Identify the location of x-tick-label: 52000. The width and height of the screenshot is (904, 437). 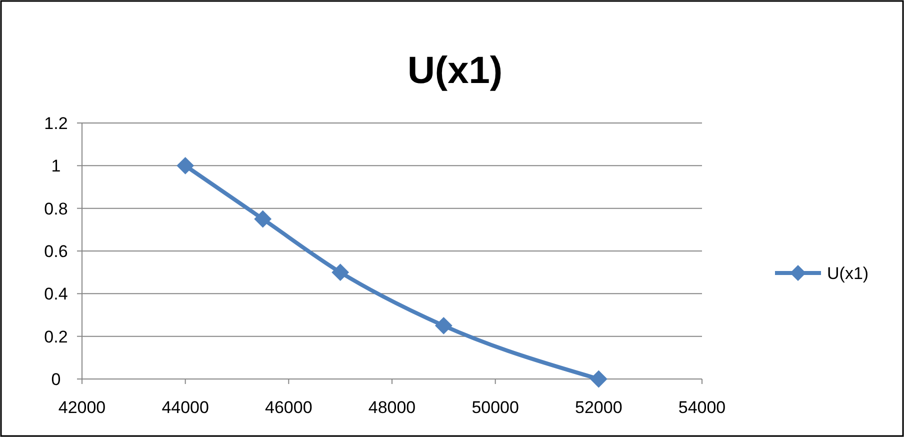
(598, 407).